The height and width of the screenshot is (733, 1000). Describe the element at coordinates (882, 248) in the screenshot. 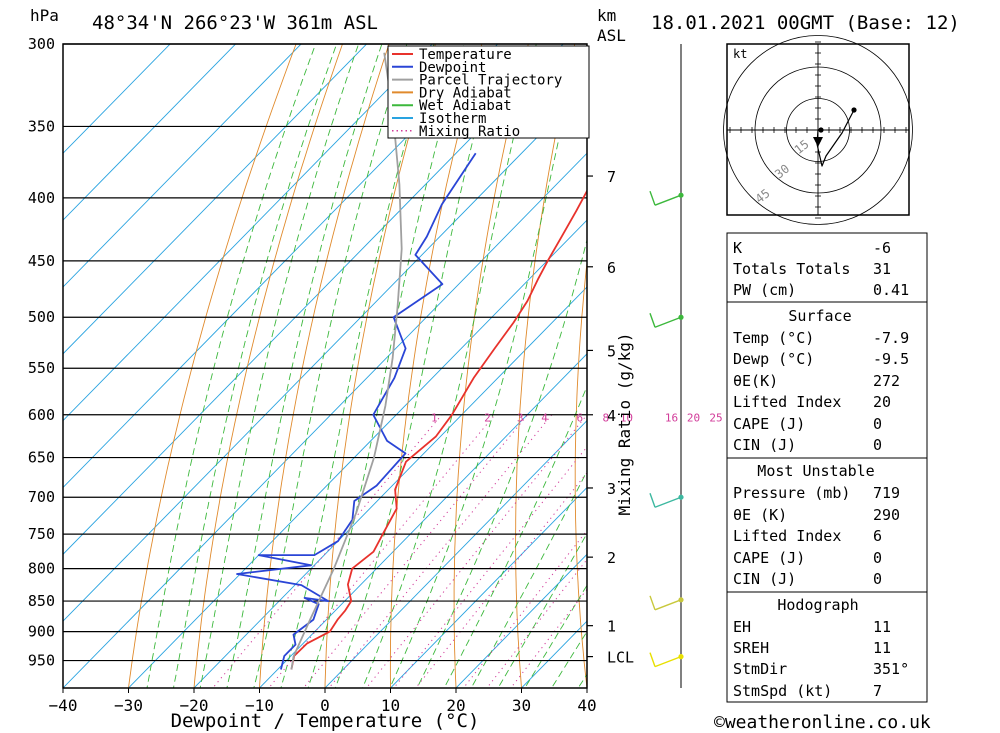

I see `k-index-value: -6` at that location.